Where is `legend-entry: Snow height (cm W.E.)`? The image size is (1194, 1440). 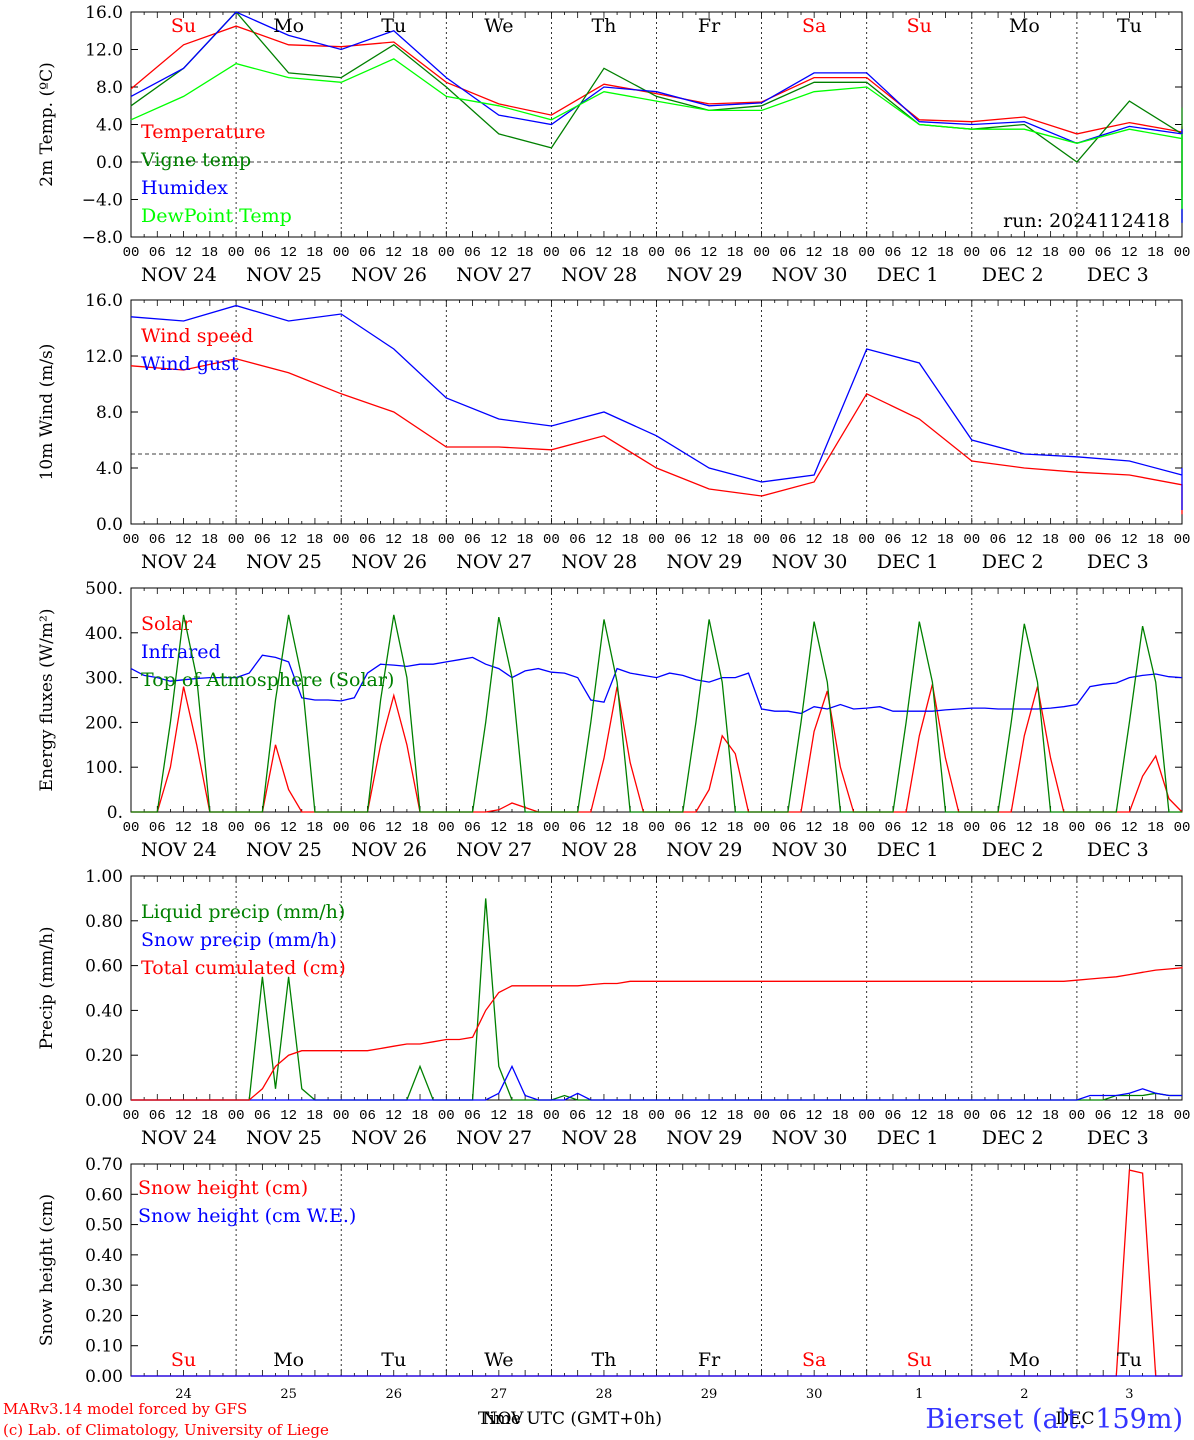 legend-entry: Snow height (cm W.E.) is located at coordinates (247, 1216).